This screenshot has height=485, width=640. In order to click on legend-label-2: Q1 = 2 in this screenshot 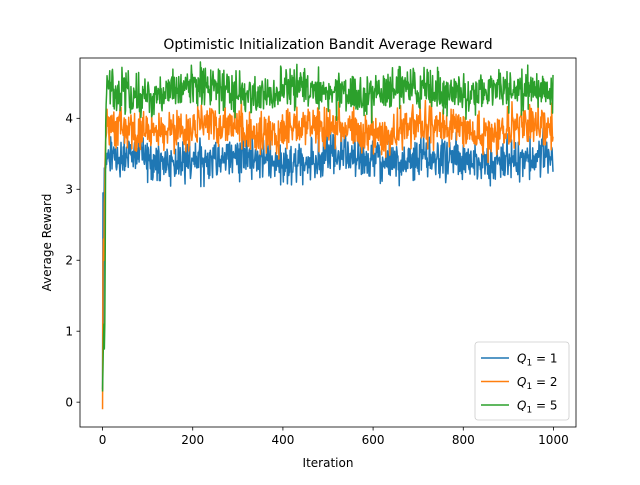, I will do `click(537, 383)`.